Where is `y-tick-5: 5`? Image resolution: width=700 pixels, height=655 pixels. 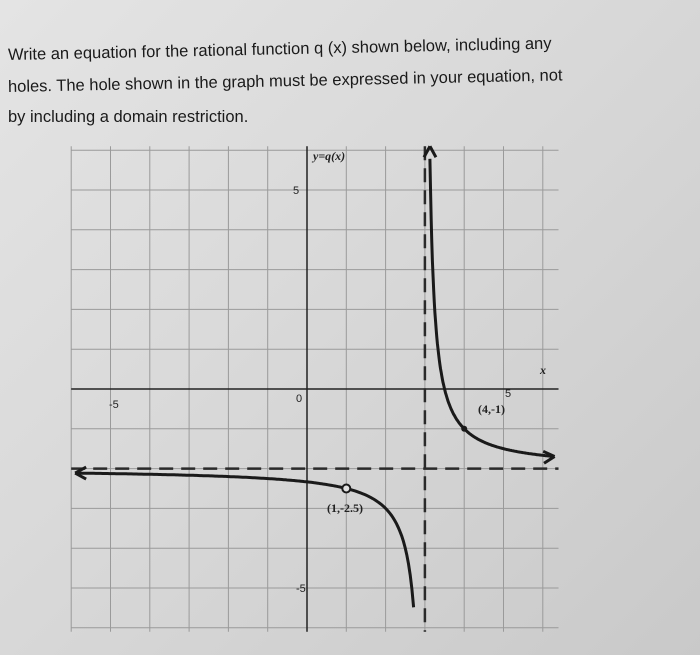
y-tick-5: 5 is located at coordinates (296, 191).